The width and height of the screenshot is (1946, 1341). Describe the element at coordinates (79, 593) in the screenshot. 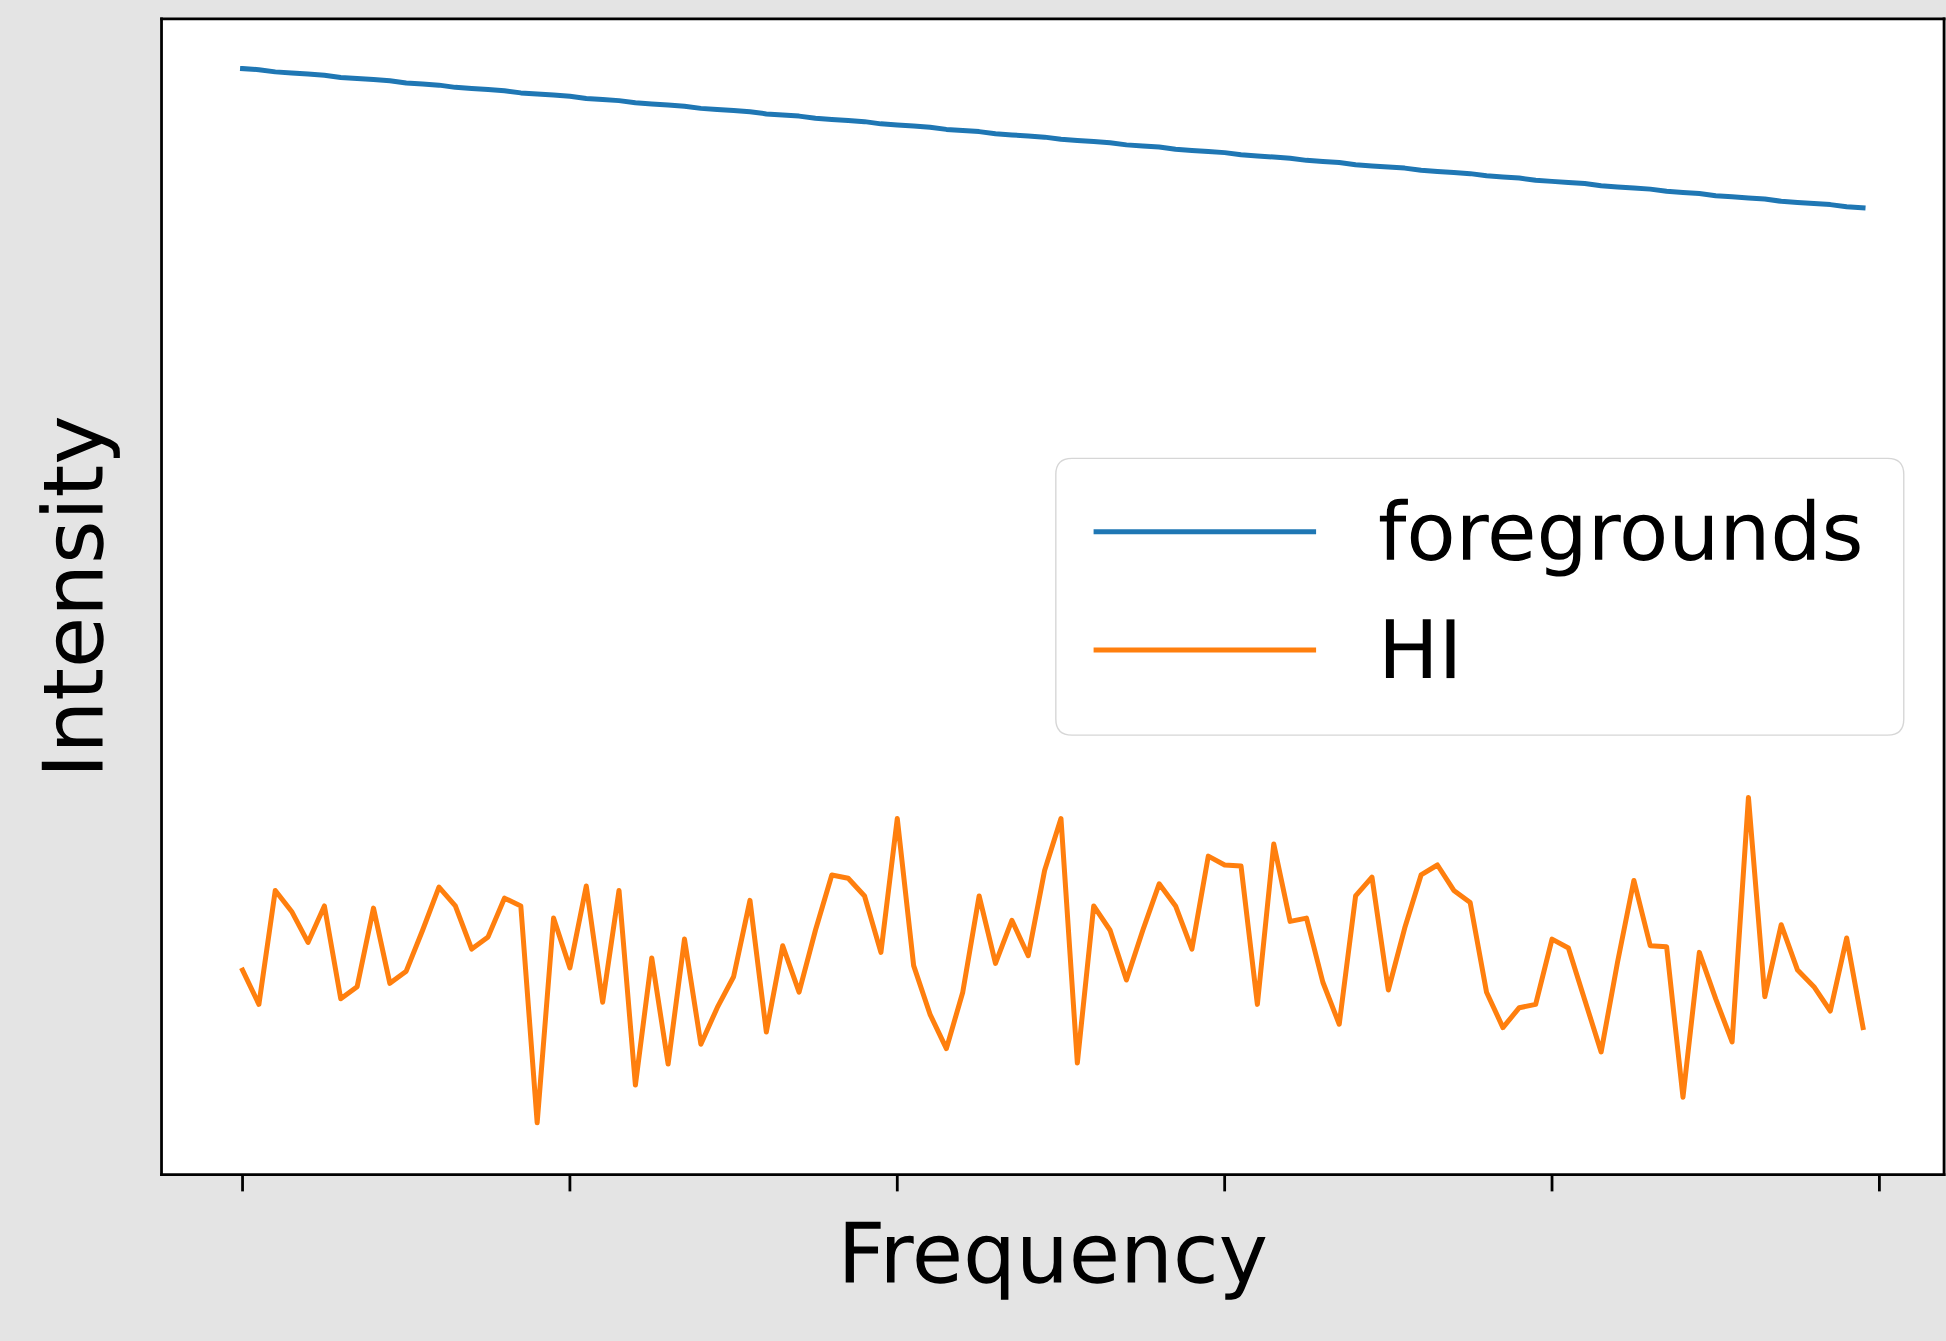

I see `y-axis-title: Intensity` at that location.